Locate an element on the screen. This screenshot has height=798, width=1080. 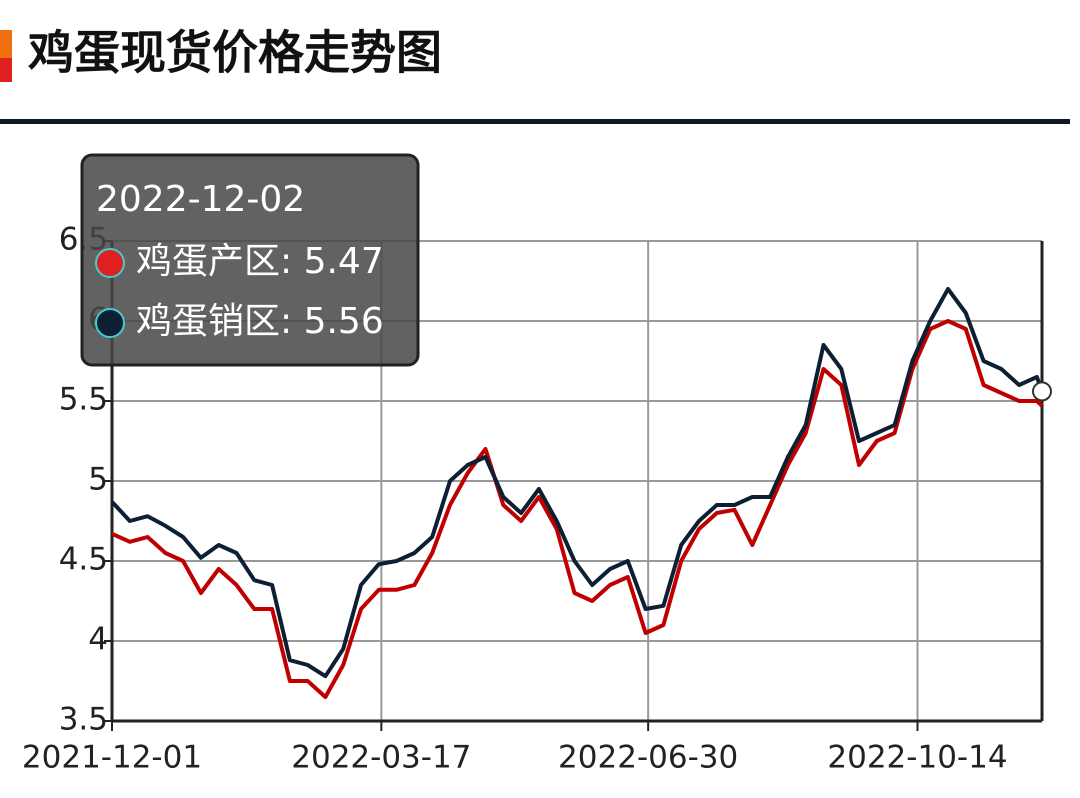
x-tick-label: 2022-03-17 is located at coordinates (381, 758).